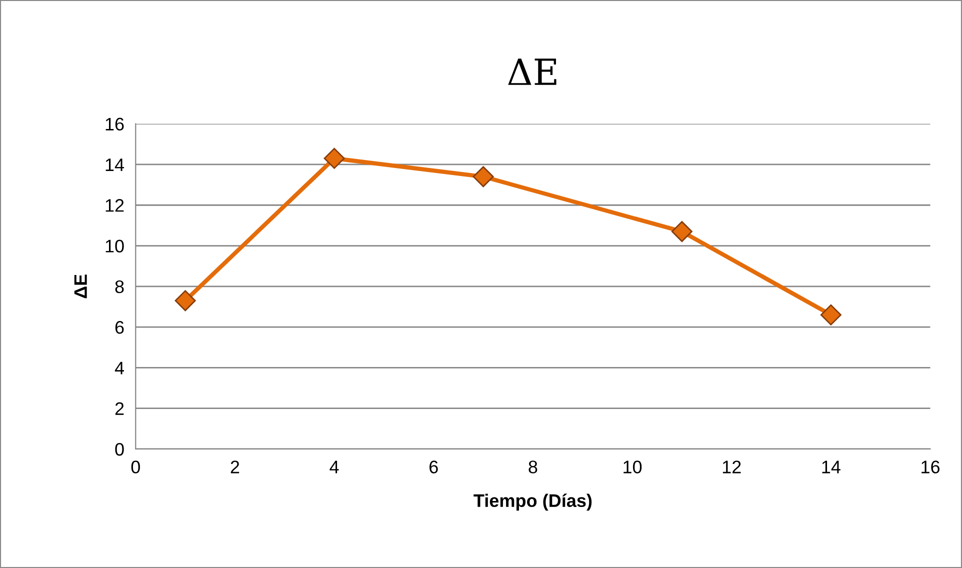 Image resolution: width=962 pixels, height=568 pixels. Describe the element at coordinates (334, 467) in the screenshot. I see `x-tick-label: 4` at that location.